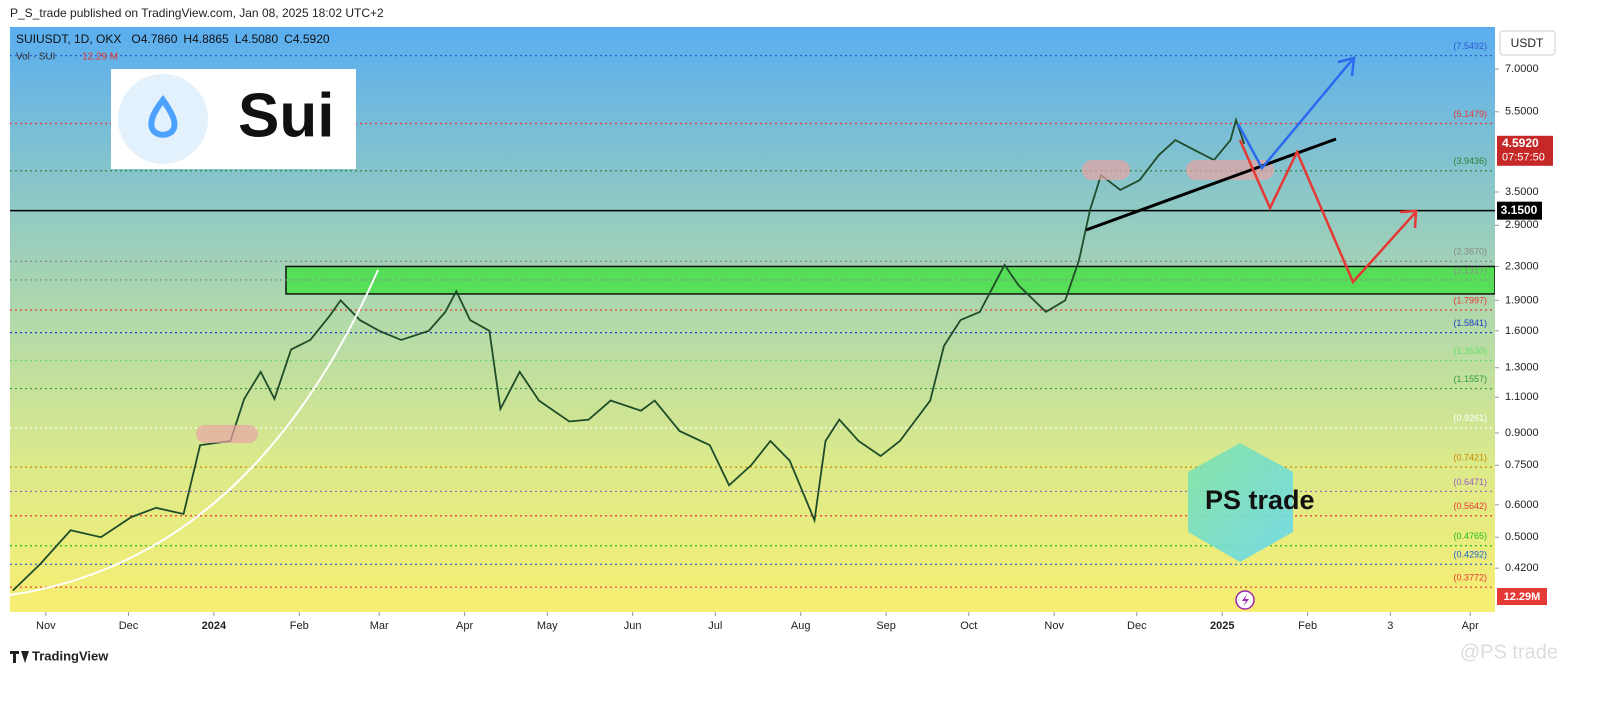 The width and height of the screenshot is (1623, 702). What do you see at coordinates (1522, 368) in the screenshot?
I see `y-tick-label: 1.3000` at bounding box center [1522, 368].